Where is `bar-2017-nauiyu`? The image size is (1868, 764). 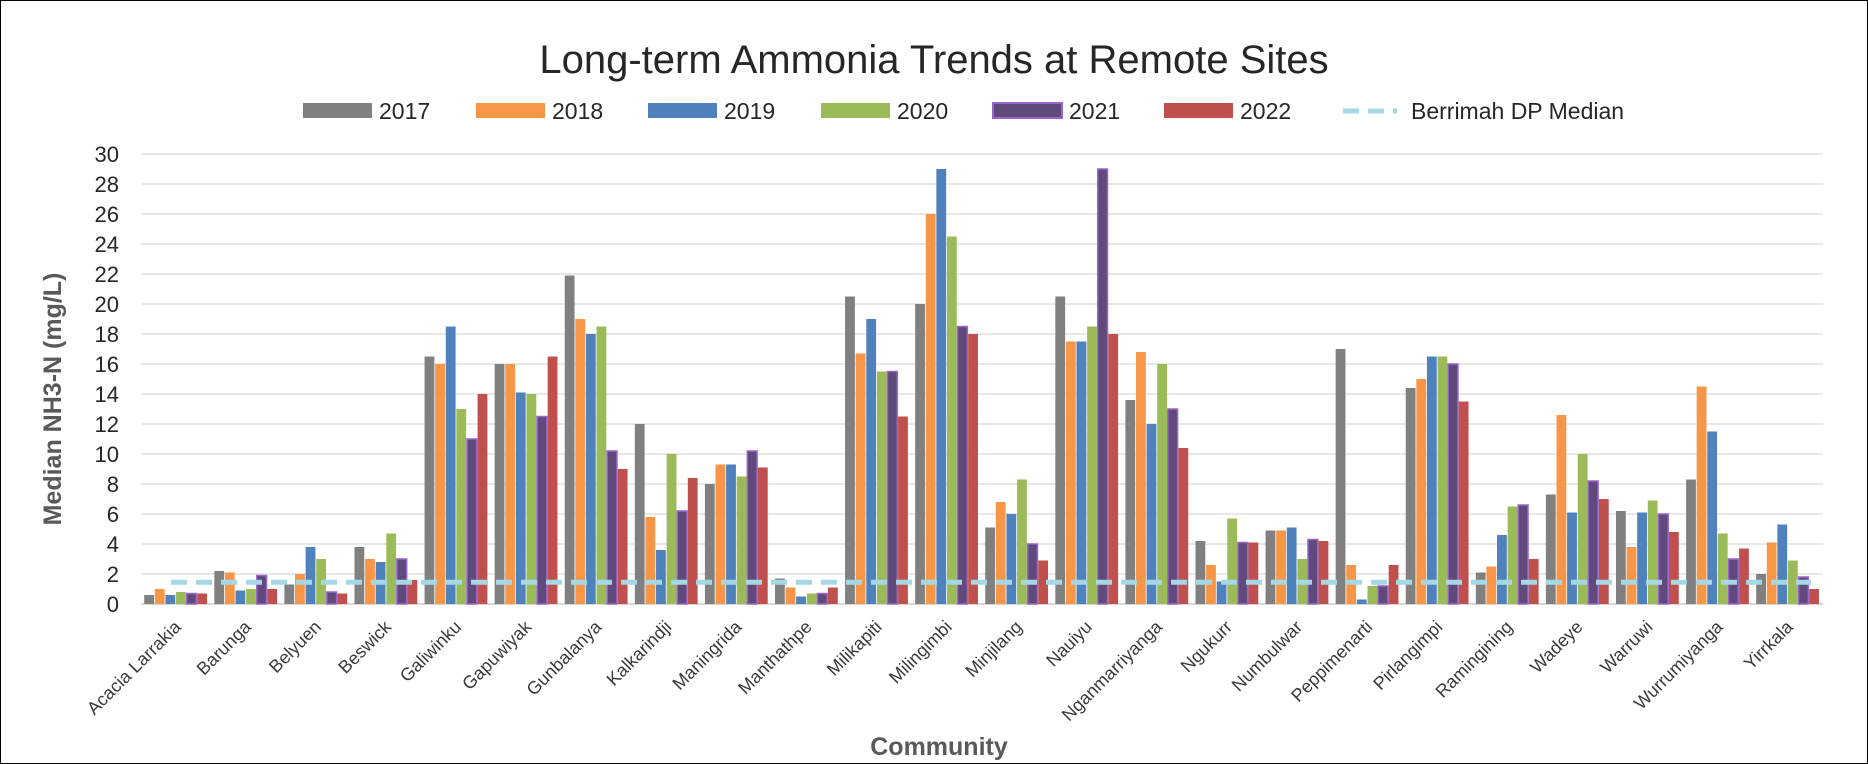
bar-2017-nauiyu is located at coordinates (1060, 450).